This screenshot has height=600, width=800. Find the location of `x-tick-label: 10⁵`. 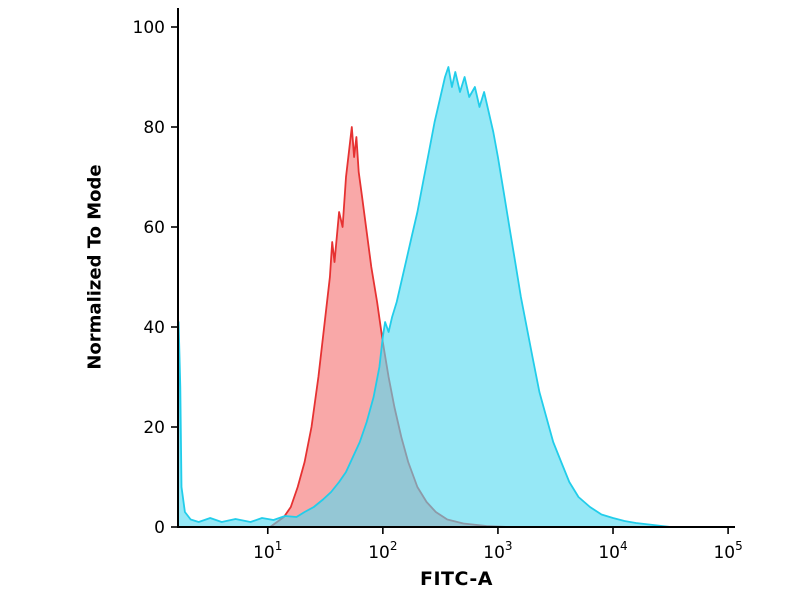

x-tick-label: 10⁵ is located at coordinates (727, 551).